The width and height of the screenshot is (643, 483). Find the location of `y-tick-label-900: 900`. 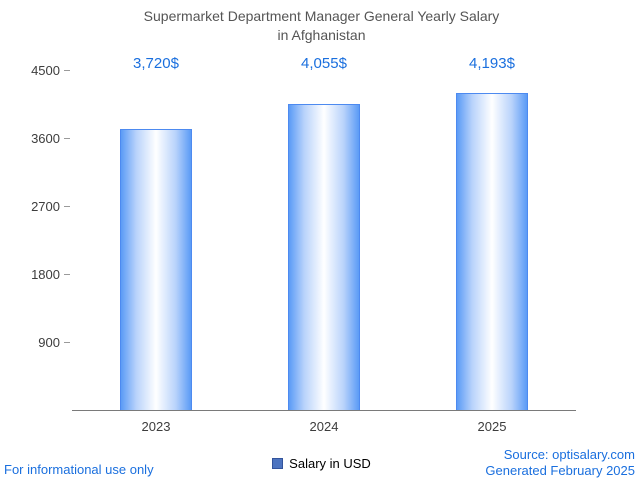

y-tick-label-900: 900 is located at coordinates (49, 342).